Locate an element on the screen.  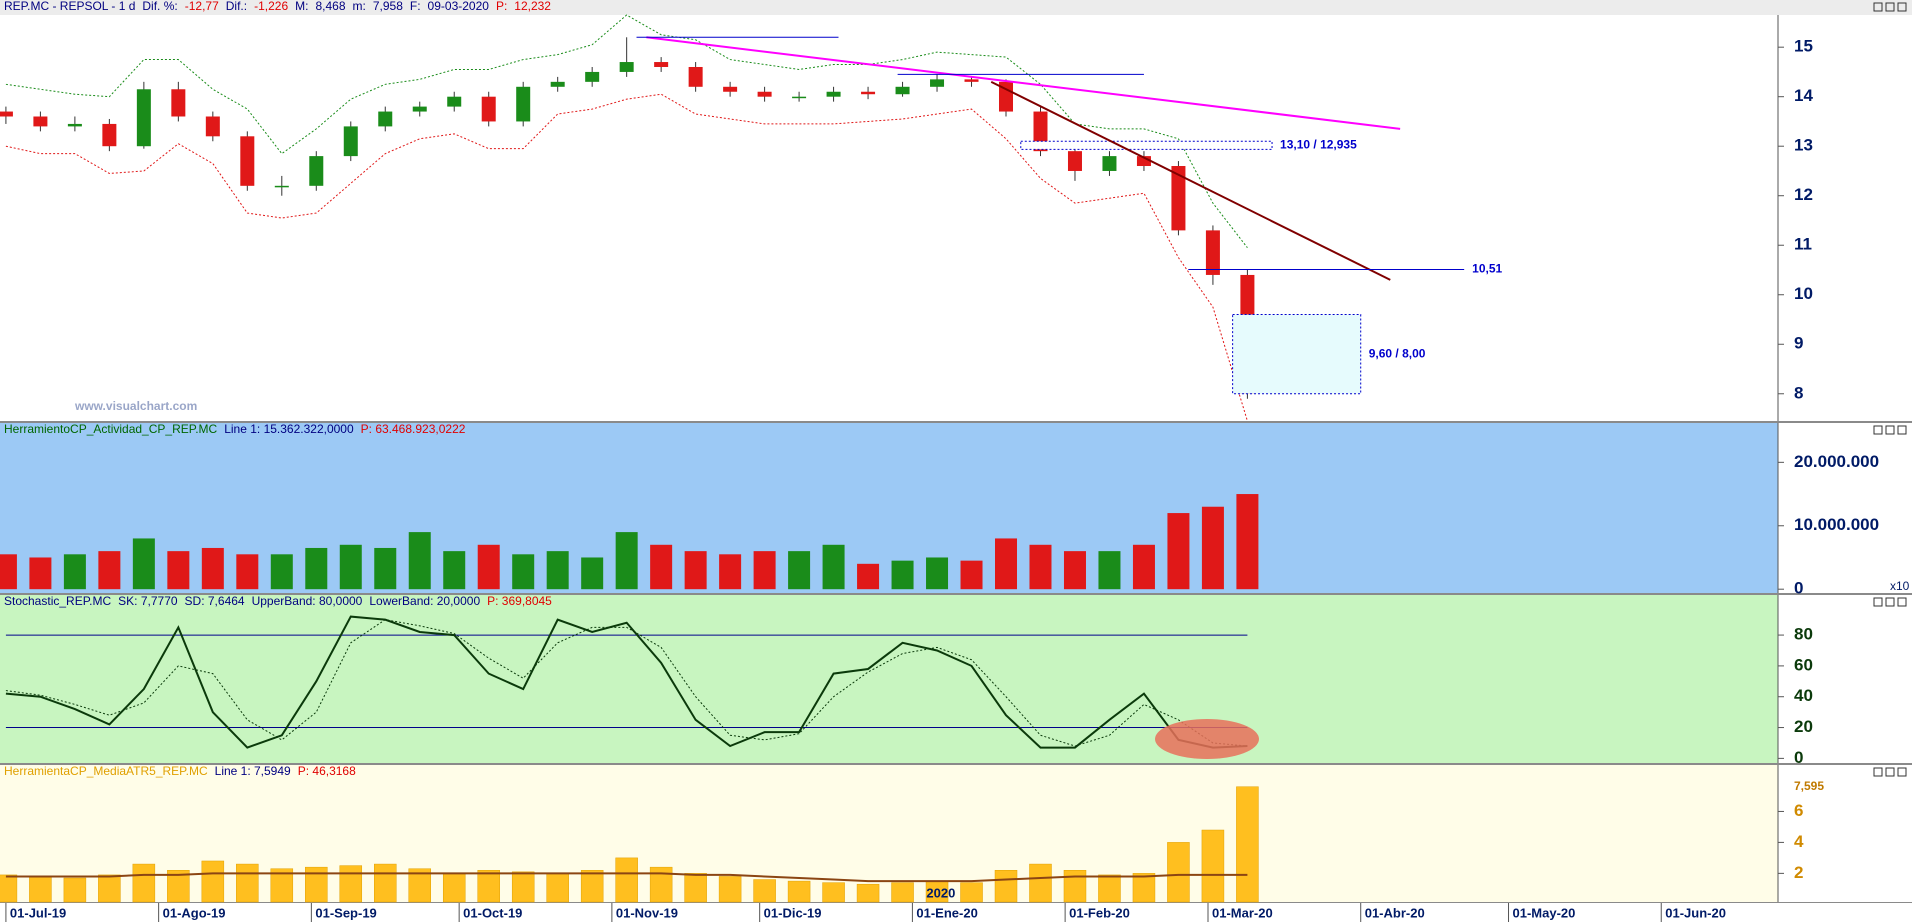
x-tick-label: 01-Feb-20 is located at coordinates (1099, 912).